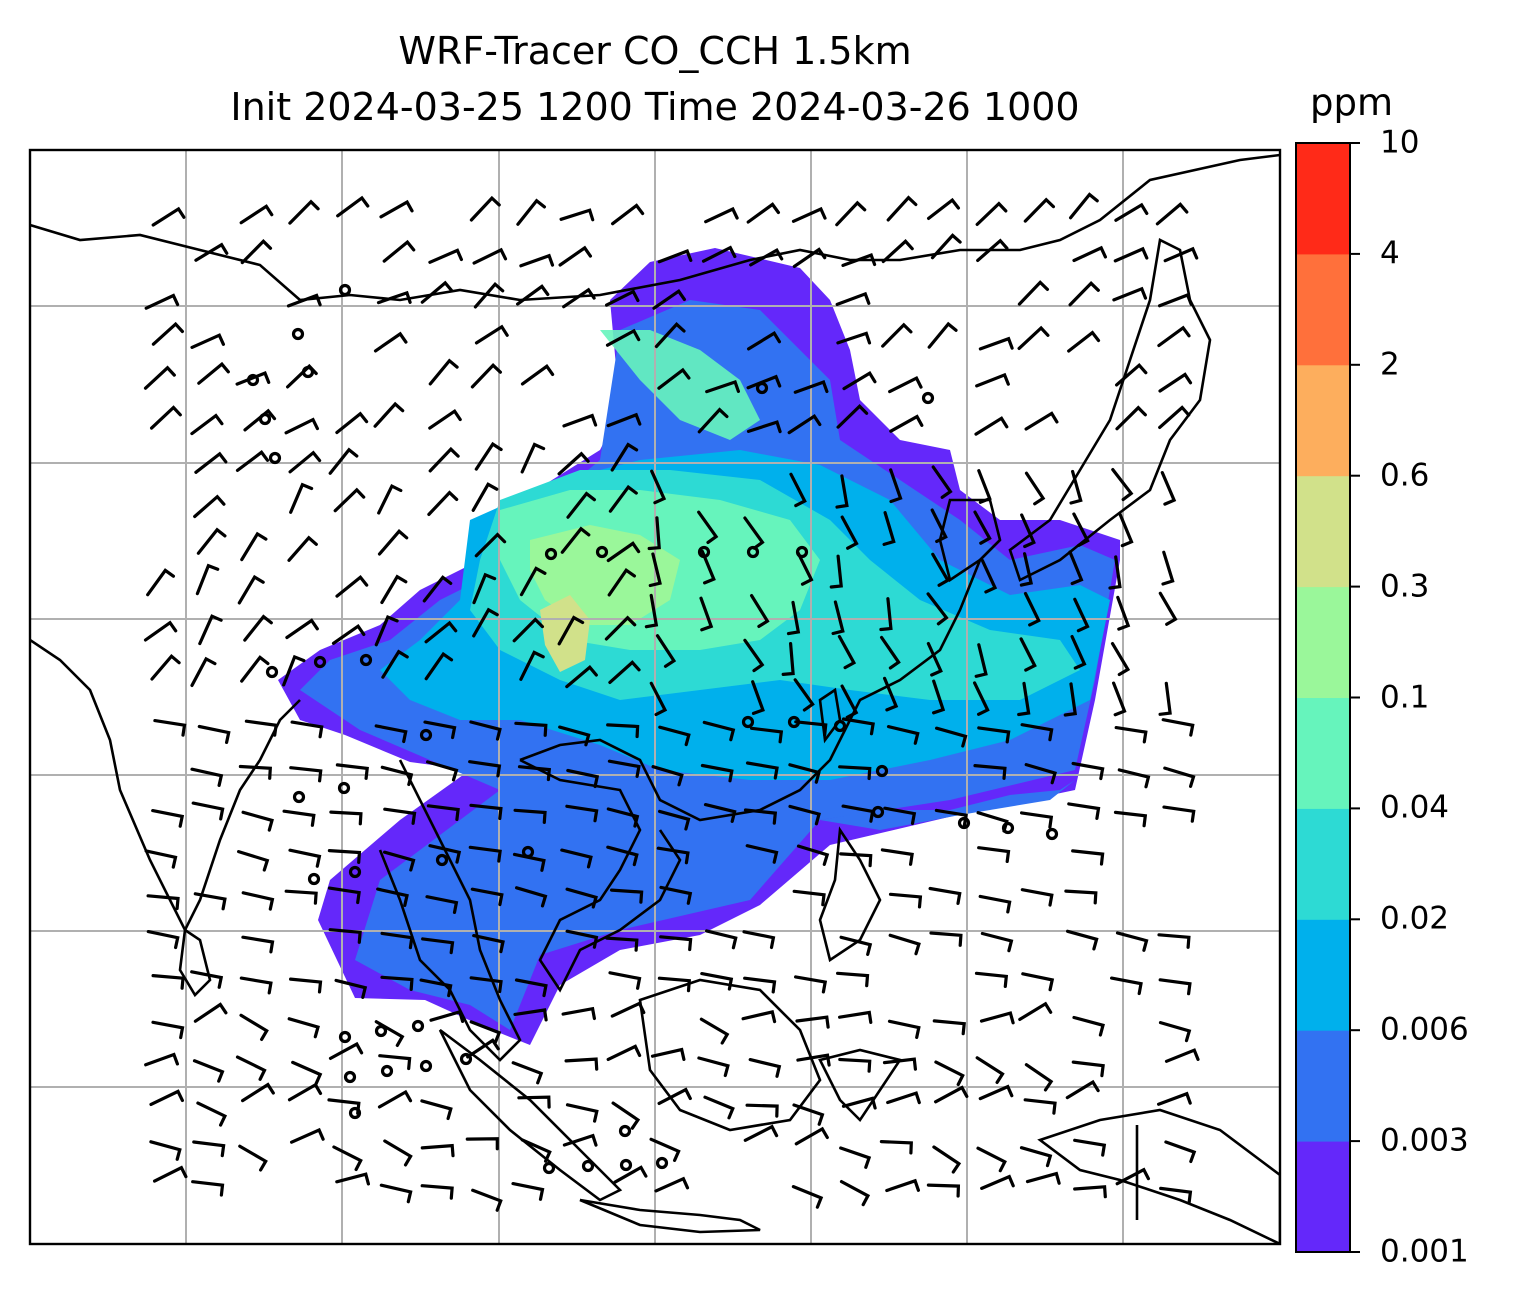  I want to click on coast-mainland-sea, so click(600, 875).